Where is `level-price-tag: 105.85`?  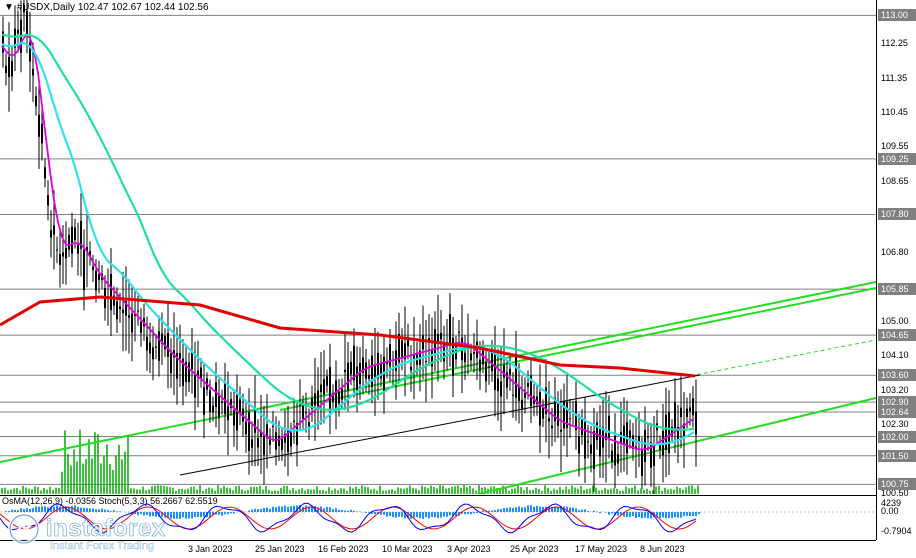 level-price-tag: 105.85 is located at coordinates (897, 289).